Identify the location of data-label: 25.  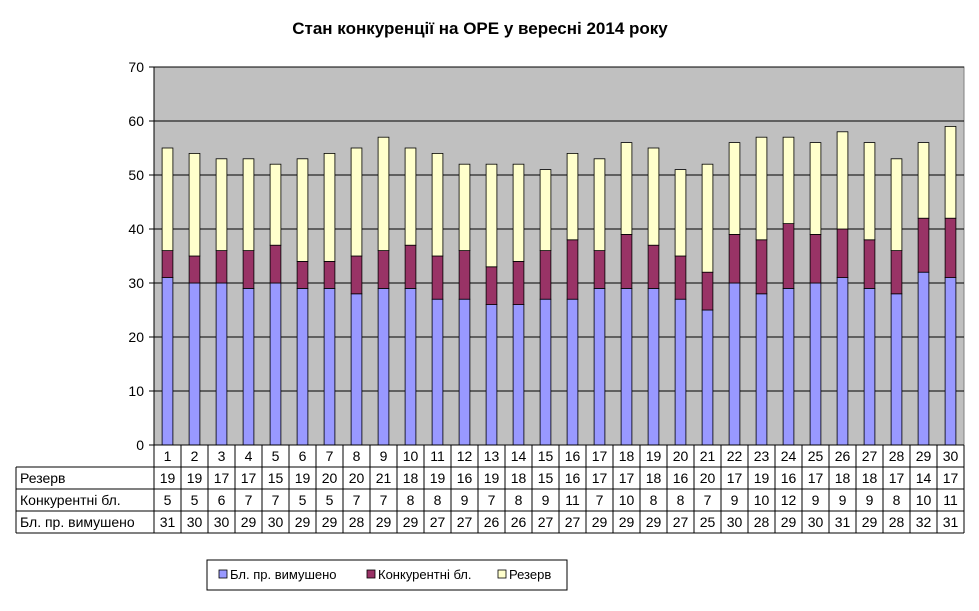
(708, 522).